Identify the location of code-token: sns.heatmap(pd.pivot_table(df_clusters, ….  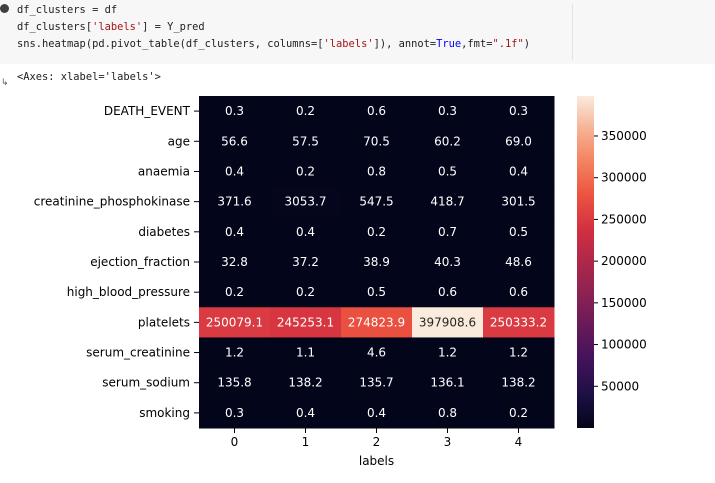
(170, 44).